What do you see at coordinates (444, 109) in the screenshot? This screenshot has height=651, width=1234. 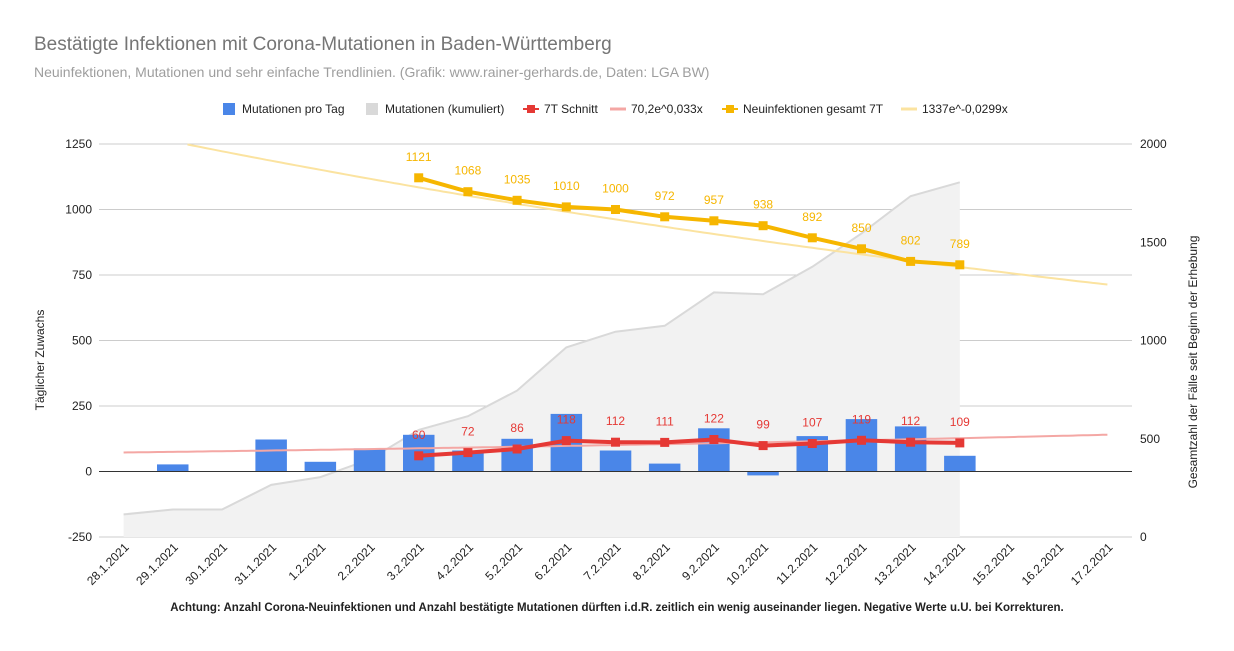 I see `legend-label: Mutationen (kumuliert)` at bounding box center [444, 109].